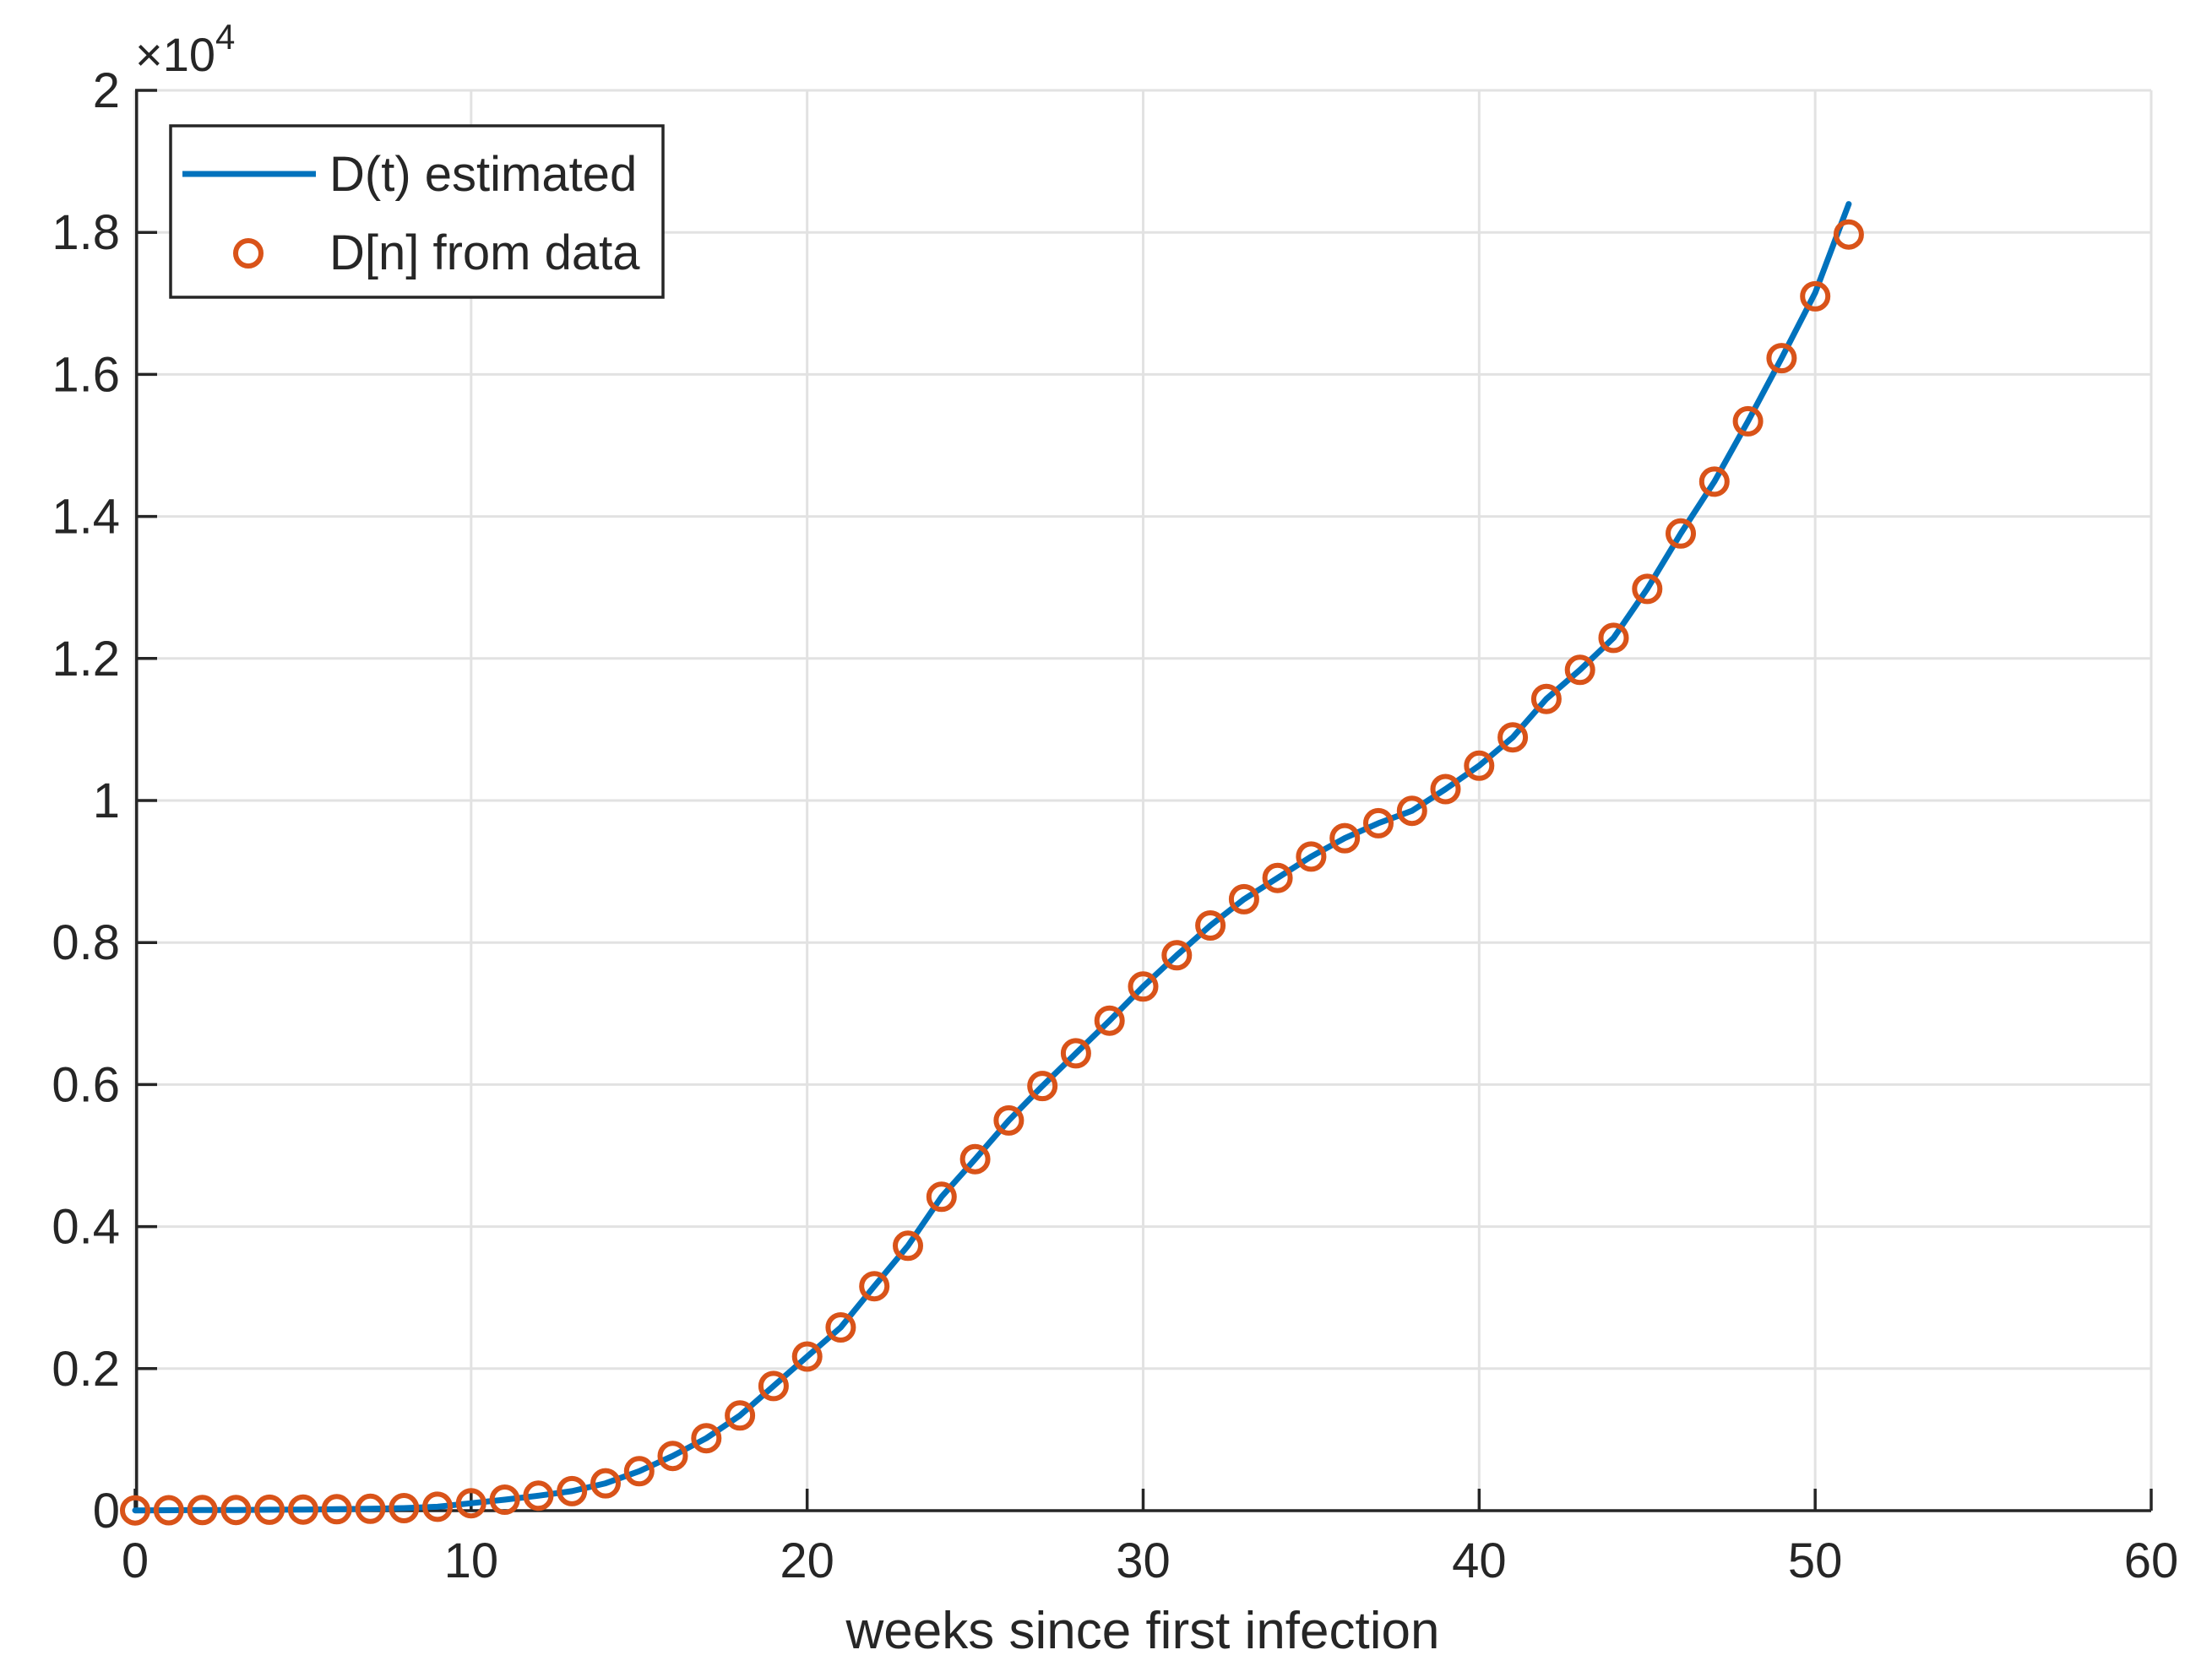 This screenshot has height=1677, width=2212. Describe the element at coordinates (1815, 1560) in the screenshot. I see `x-tick-label: 50` at that location.